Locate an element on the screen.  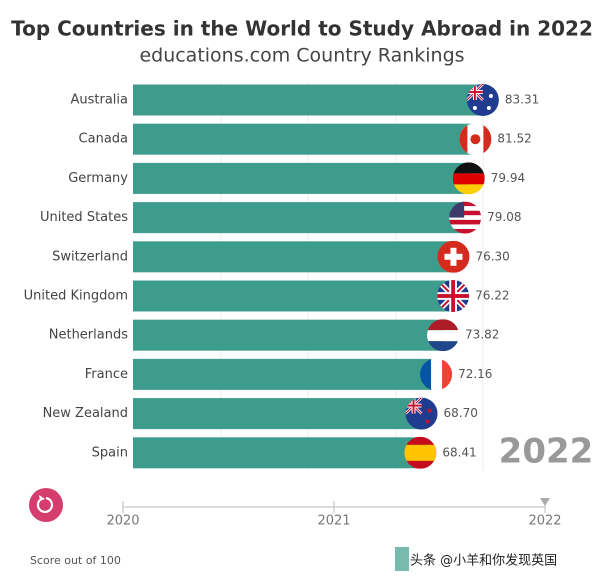
value-label: 68.70 is located at coordinates (461, 413).